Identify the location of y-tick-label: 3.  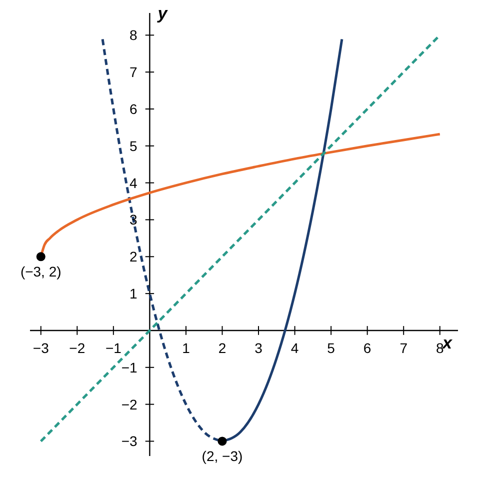
(134, 220).